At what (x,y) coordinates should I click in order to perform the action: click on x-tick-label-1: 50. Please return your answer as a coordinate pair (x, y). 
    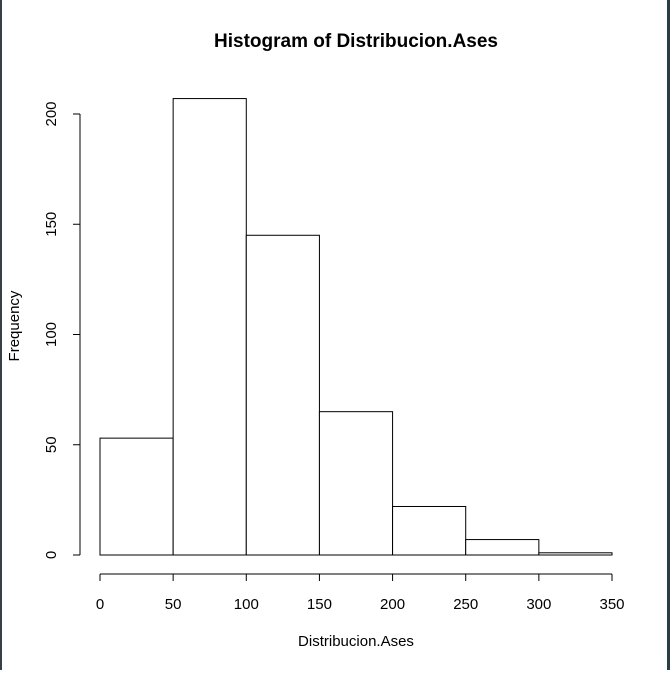
    Looking at the image, I should click on (173, 604).